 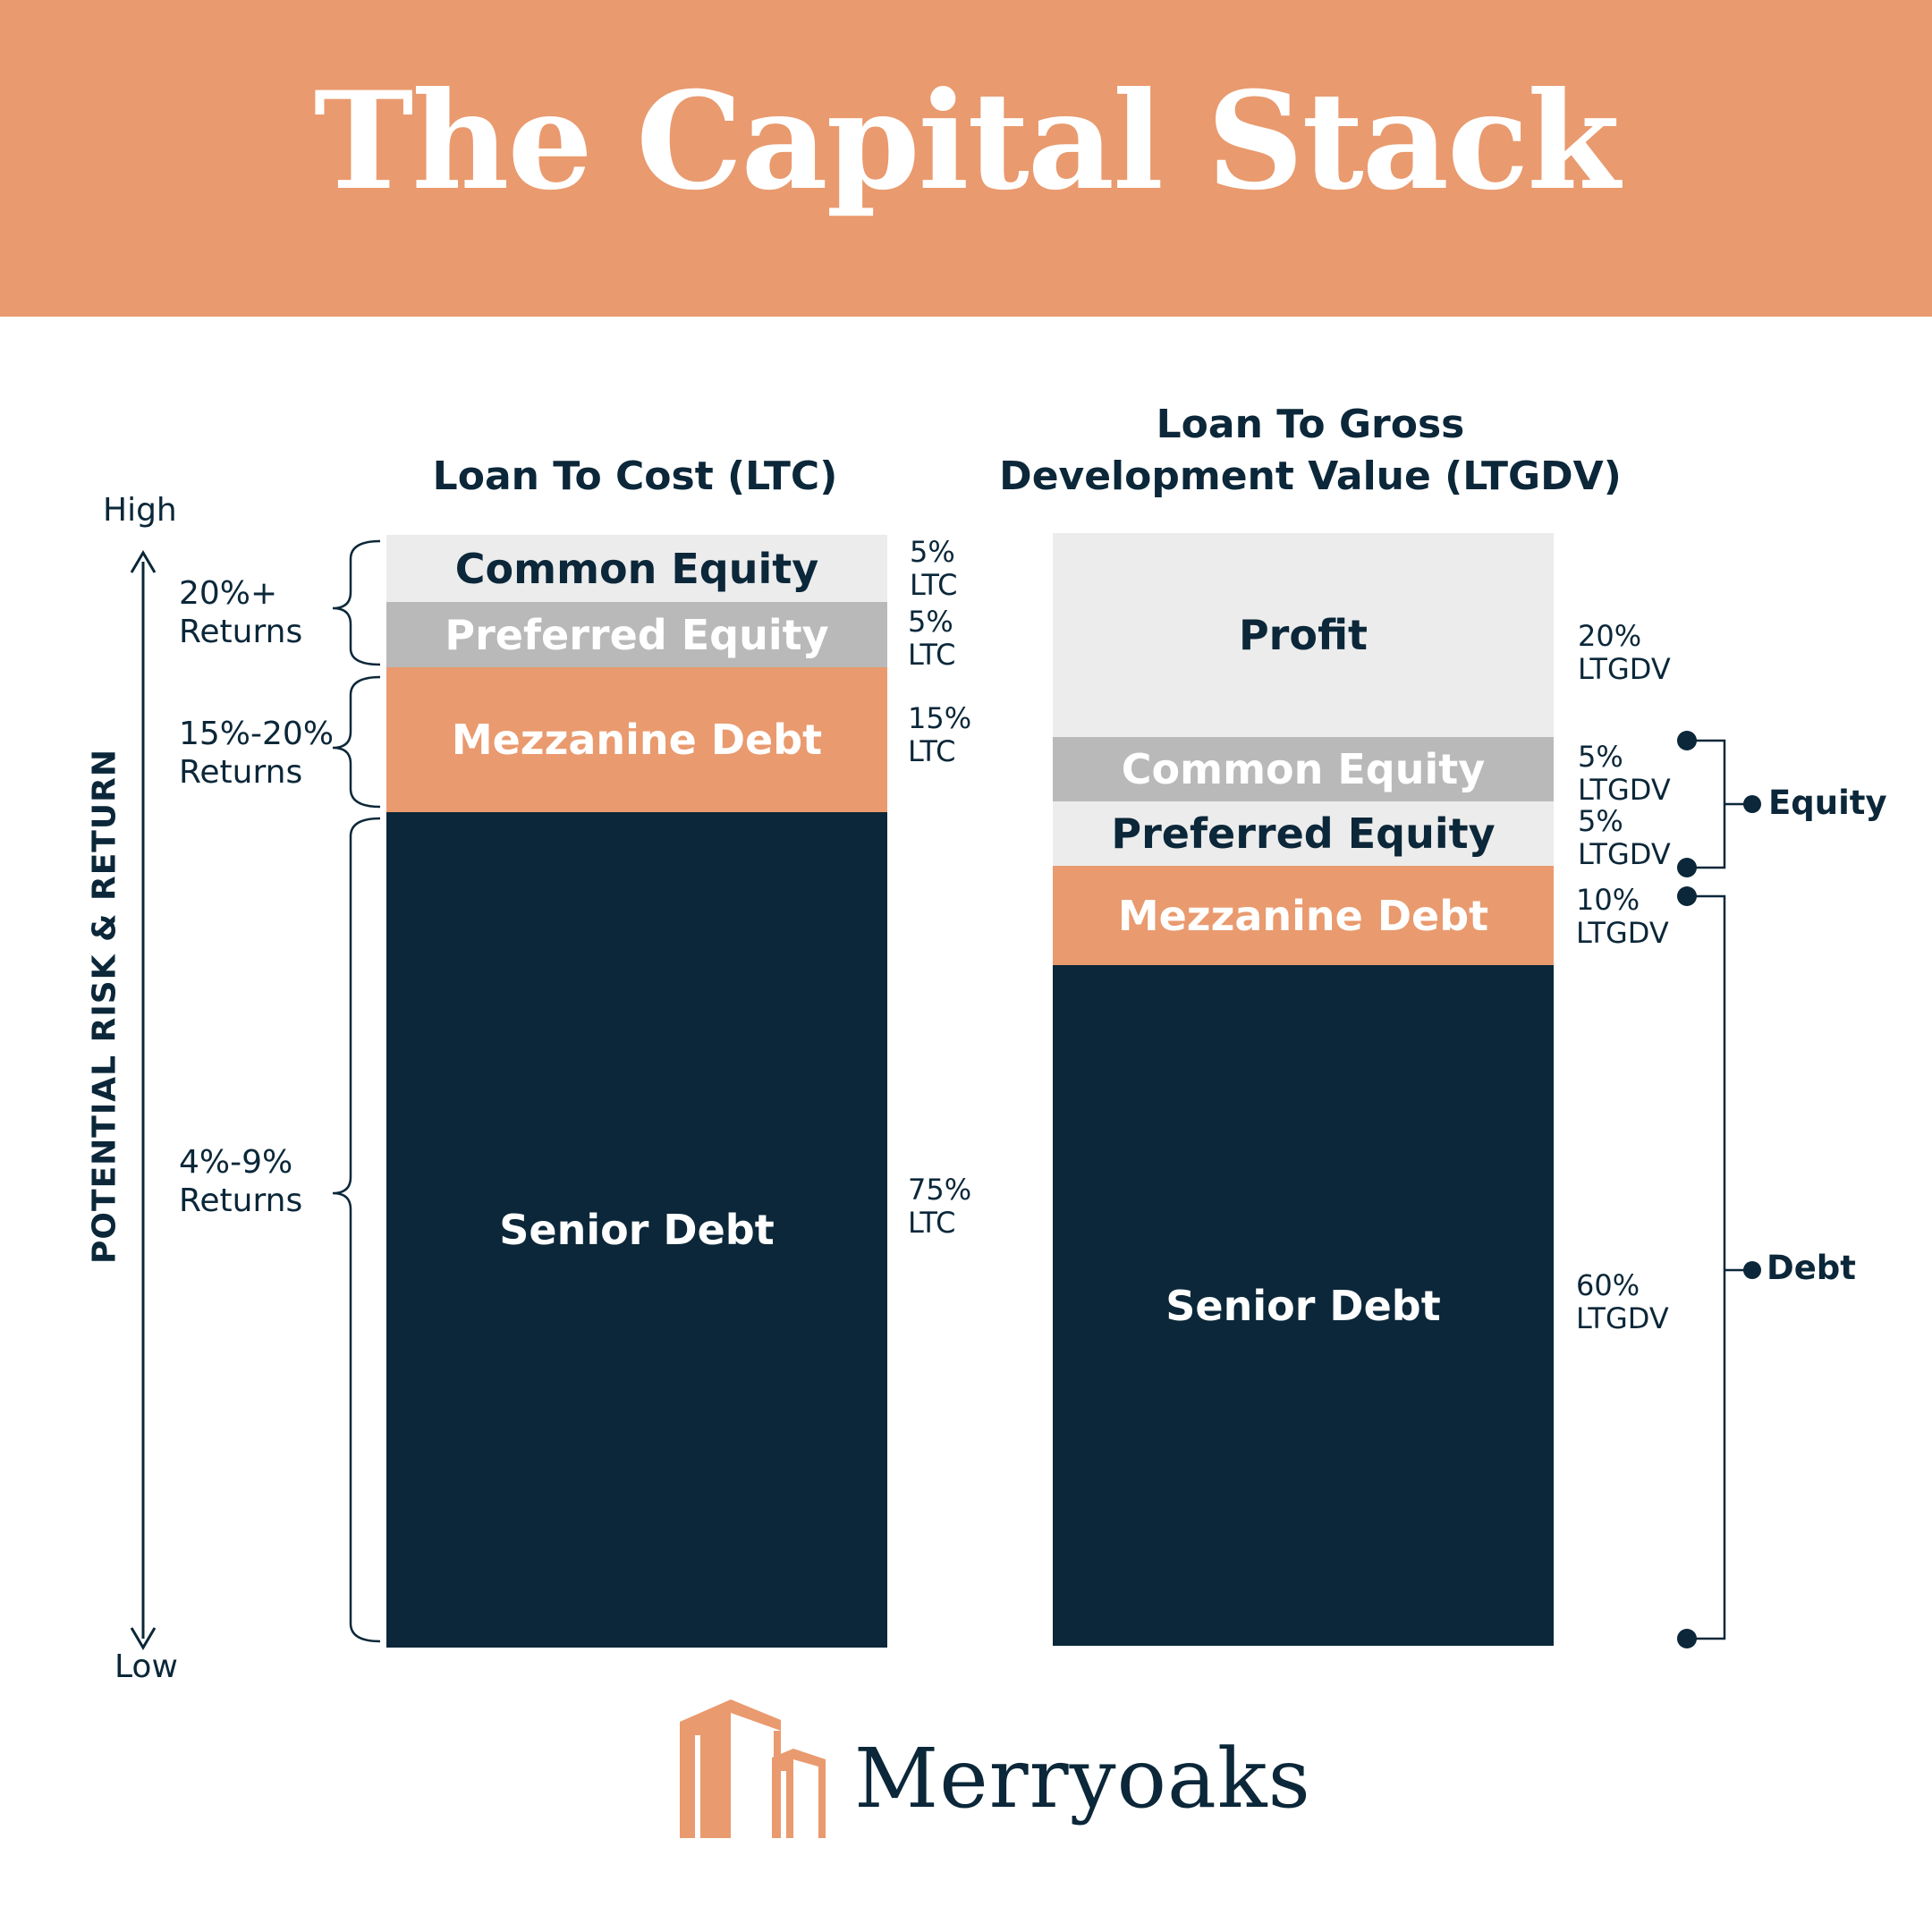 I want to click on ltgdv-preferred-equity-pct: 5% LTGDV, so click(x=1624, y=838).